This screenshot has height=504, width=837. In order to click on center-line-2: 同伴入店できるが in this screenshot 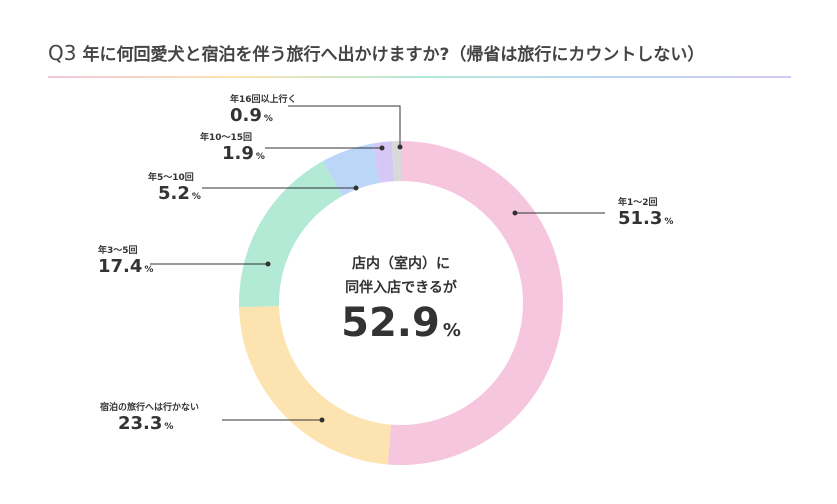, I will do `click(401, 288)`.